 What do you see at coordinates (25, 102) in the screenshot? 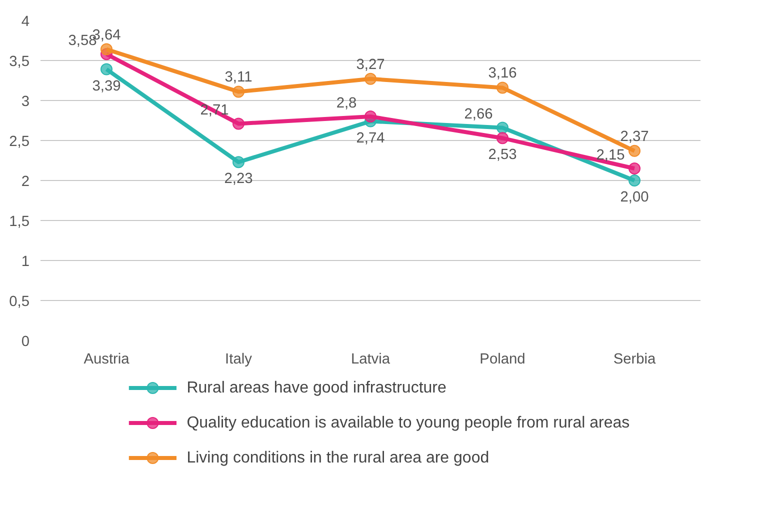
I see `y-tick-label: 3` at bounding box center [25, 102].